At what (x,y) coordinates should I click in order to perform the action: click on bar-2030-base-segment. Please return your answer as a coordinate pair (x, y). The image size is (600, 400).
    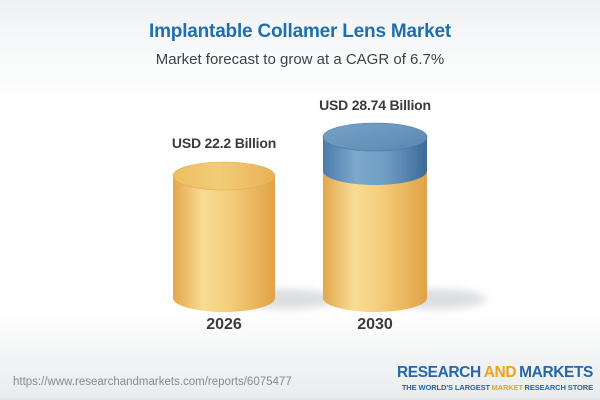
    Looking at the image, I should click on (375, 241).